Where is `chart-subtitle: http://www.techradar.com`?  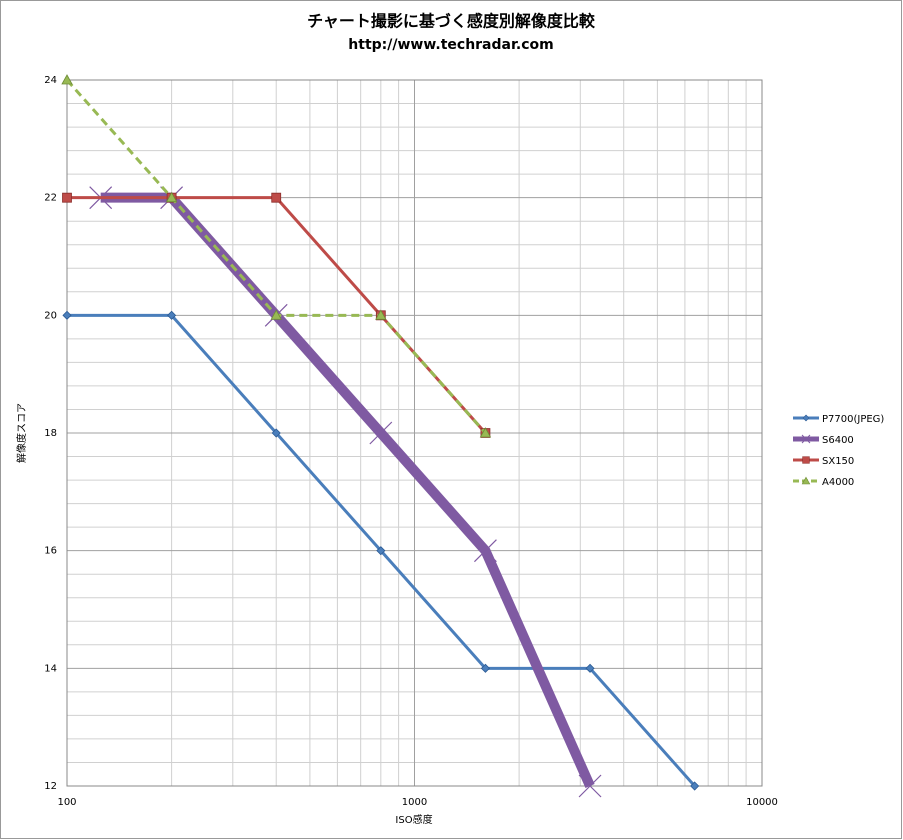
chart-subtitle: http://www.techradar.com is located at coordinates (450, 45).